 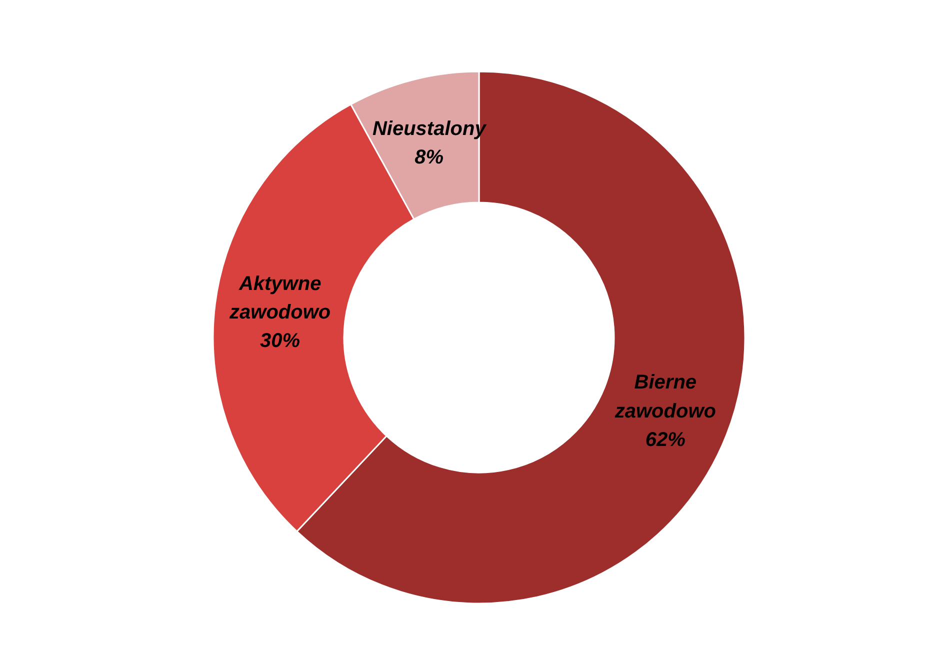 I want to click on data-label: 30%, so click(x=280, y=341).